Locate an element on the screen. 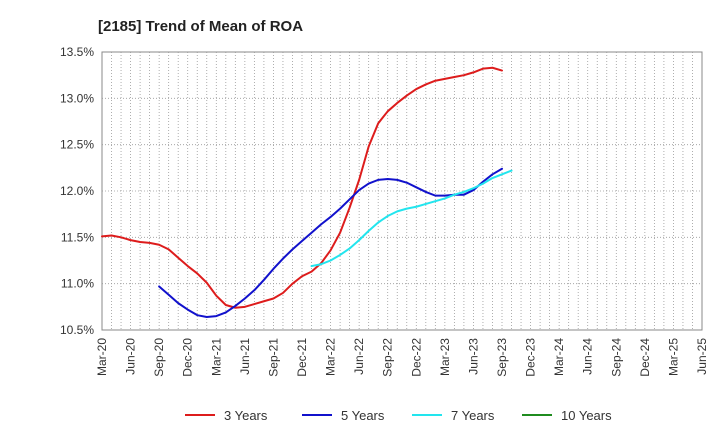  x-tick-label: Mar-23 is located at coordinates (445, 357).